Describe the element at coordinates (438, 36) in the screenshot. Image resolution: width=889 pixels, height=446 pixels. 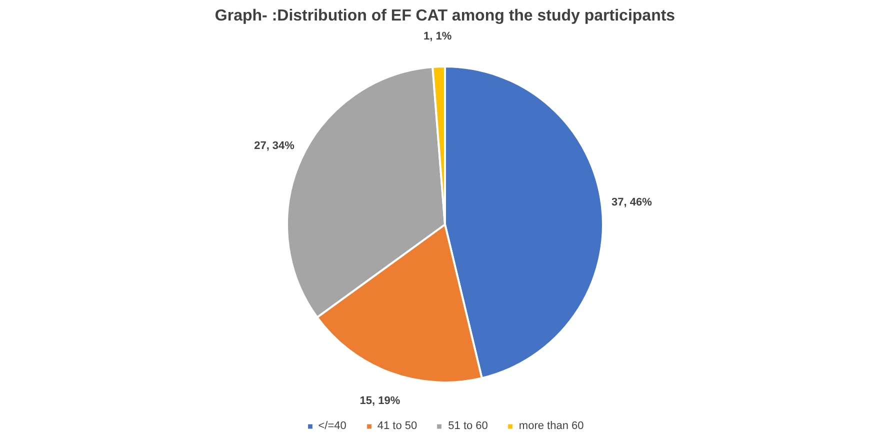
I see `data-label: 1, 1%` at that location.